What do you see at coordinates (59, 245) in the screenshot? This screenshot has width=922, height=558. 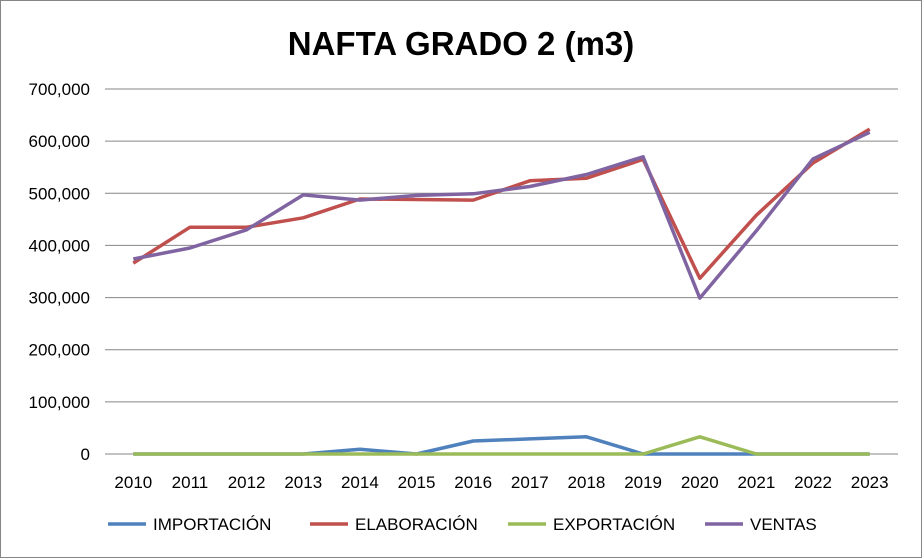 I see `y-tick-label: 400,000` at bounding box center [59, 245].